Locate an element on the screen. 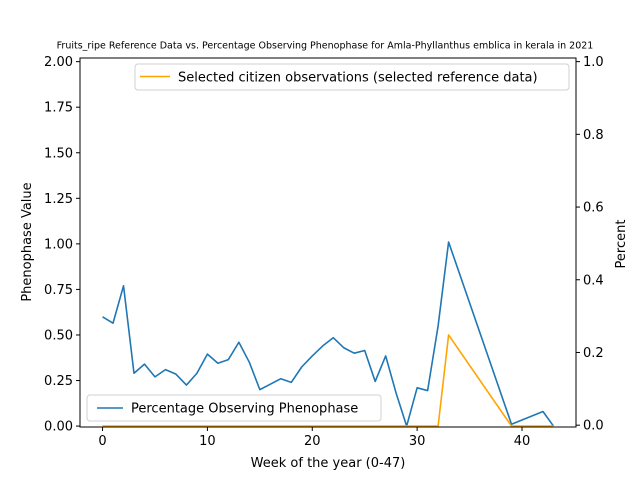  x-tick-label: 30 is located at coordinates (417, 441).